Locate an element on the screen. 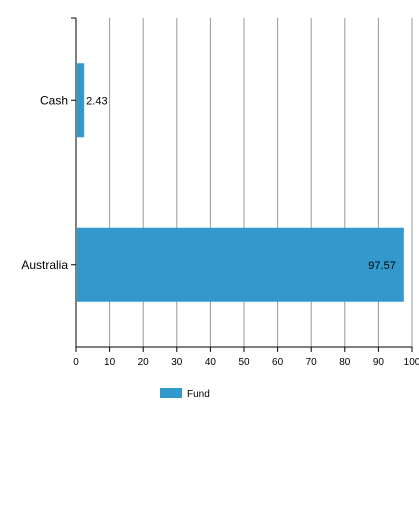 The image size is (419, 509). data-label: 97.57 is located at coordinates (382, 266).